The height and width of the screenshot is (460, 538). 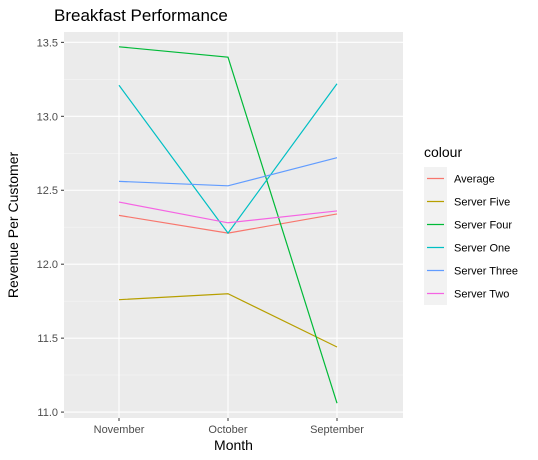 What do you see at coordinates (13, 225) in the screenshot?
I see `y-axis-title: Revenue Per Customer` at bounding box center [13, 225].